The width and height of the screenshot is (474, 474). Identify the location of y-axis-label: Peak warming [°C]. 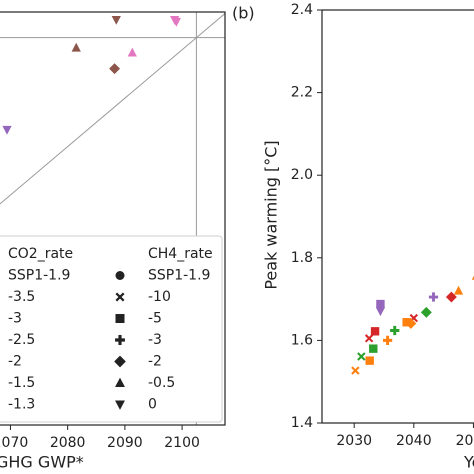
(271, 214).